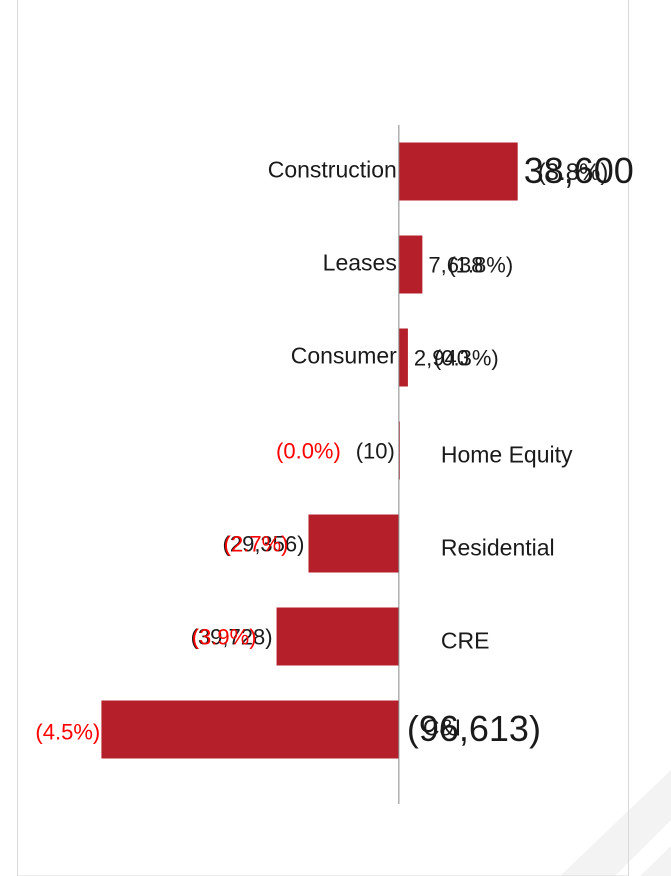 Image resolution: width=671 pixels, height=876 pixels. I want to click on value-label: (96,613), so click(474, 728).